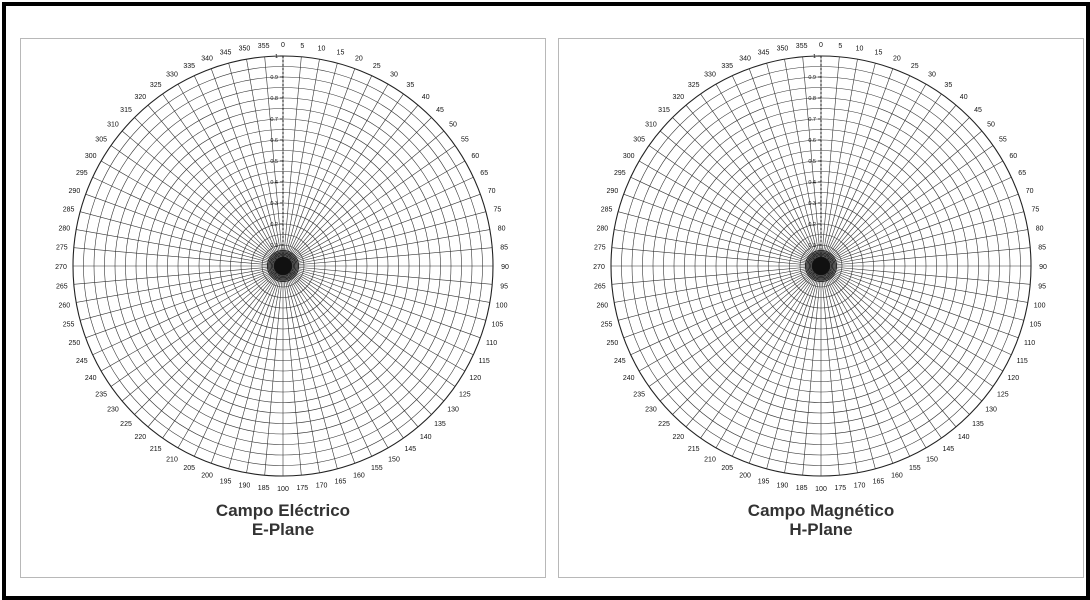 Image resolution: width=1090 pixels, height=600 pixels. Describe the element at coordinates (453, 410) in the screenshot. I see `angle-tick-label: 130` at that location.